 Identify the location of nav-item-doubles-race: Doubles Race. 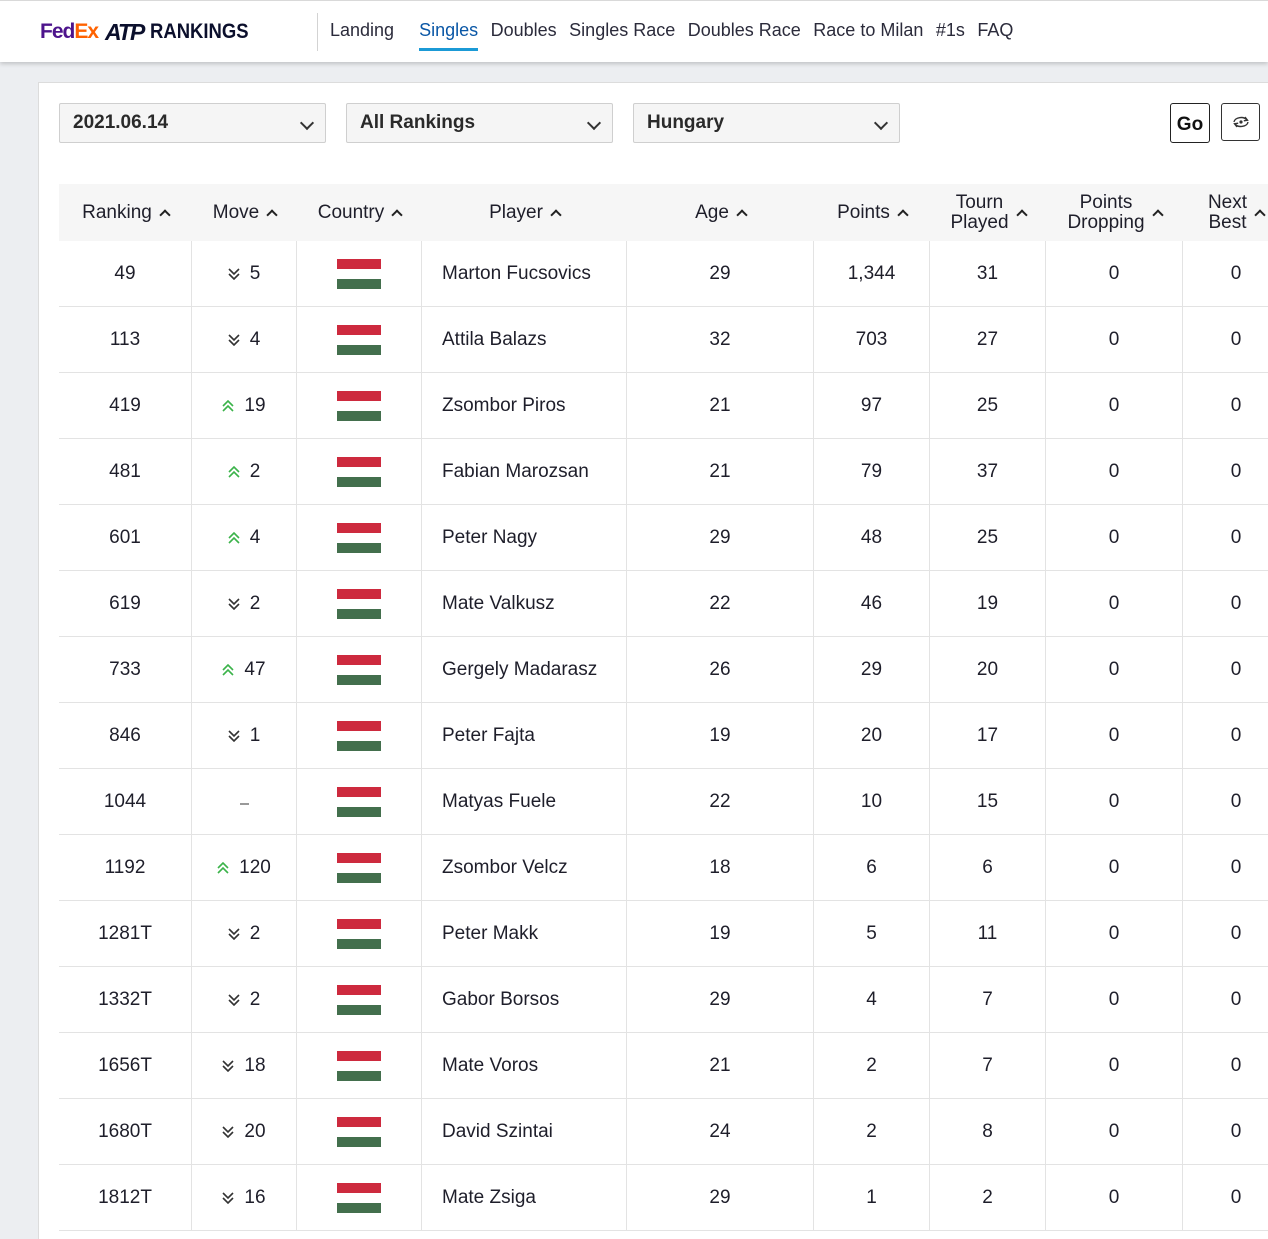
(744, 30).